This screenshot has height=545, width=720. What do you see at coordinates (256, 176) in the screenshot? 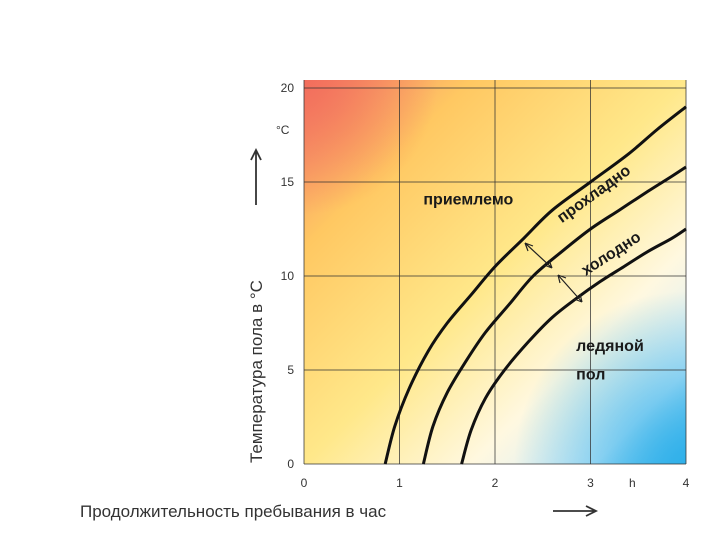
I see `y-axis-arrow-icon` at bounding box center [256, 176].